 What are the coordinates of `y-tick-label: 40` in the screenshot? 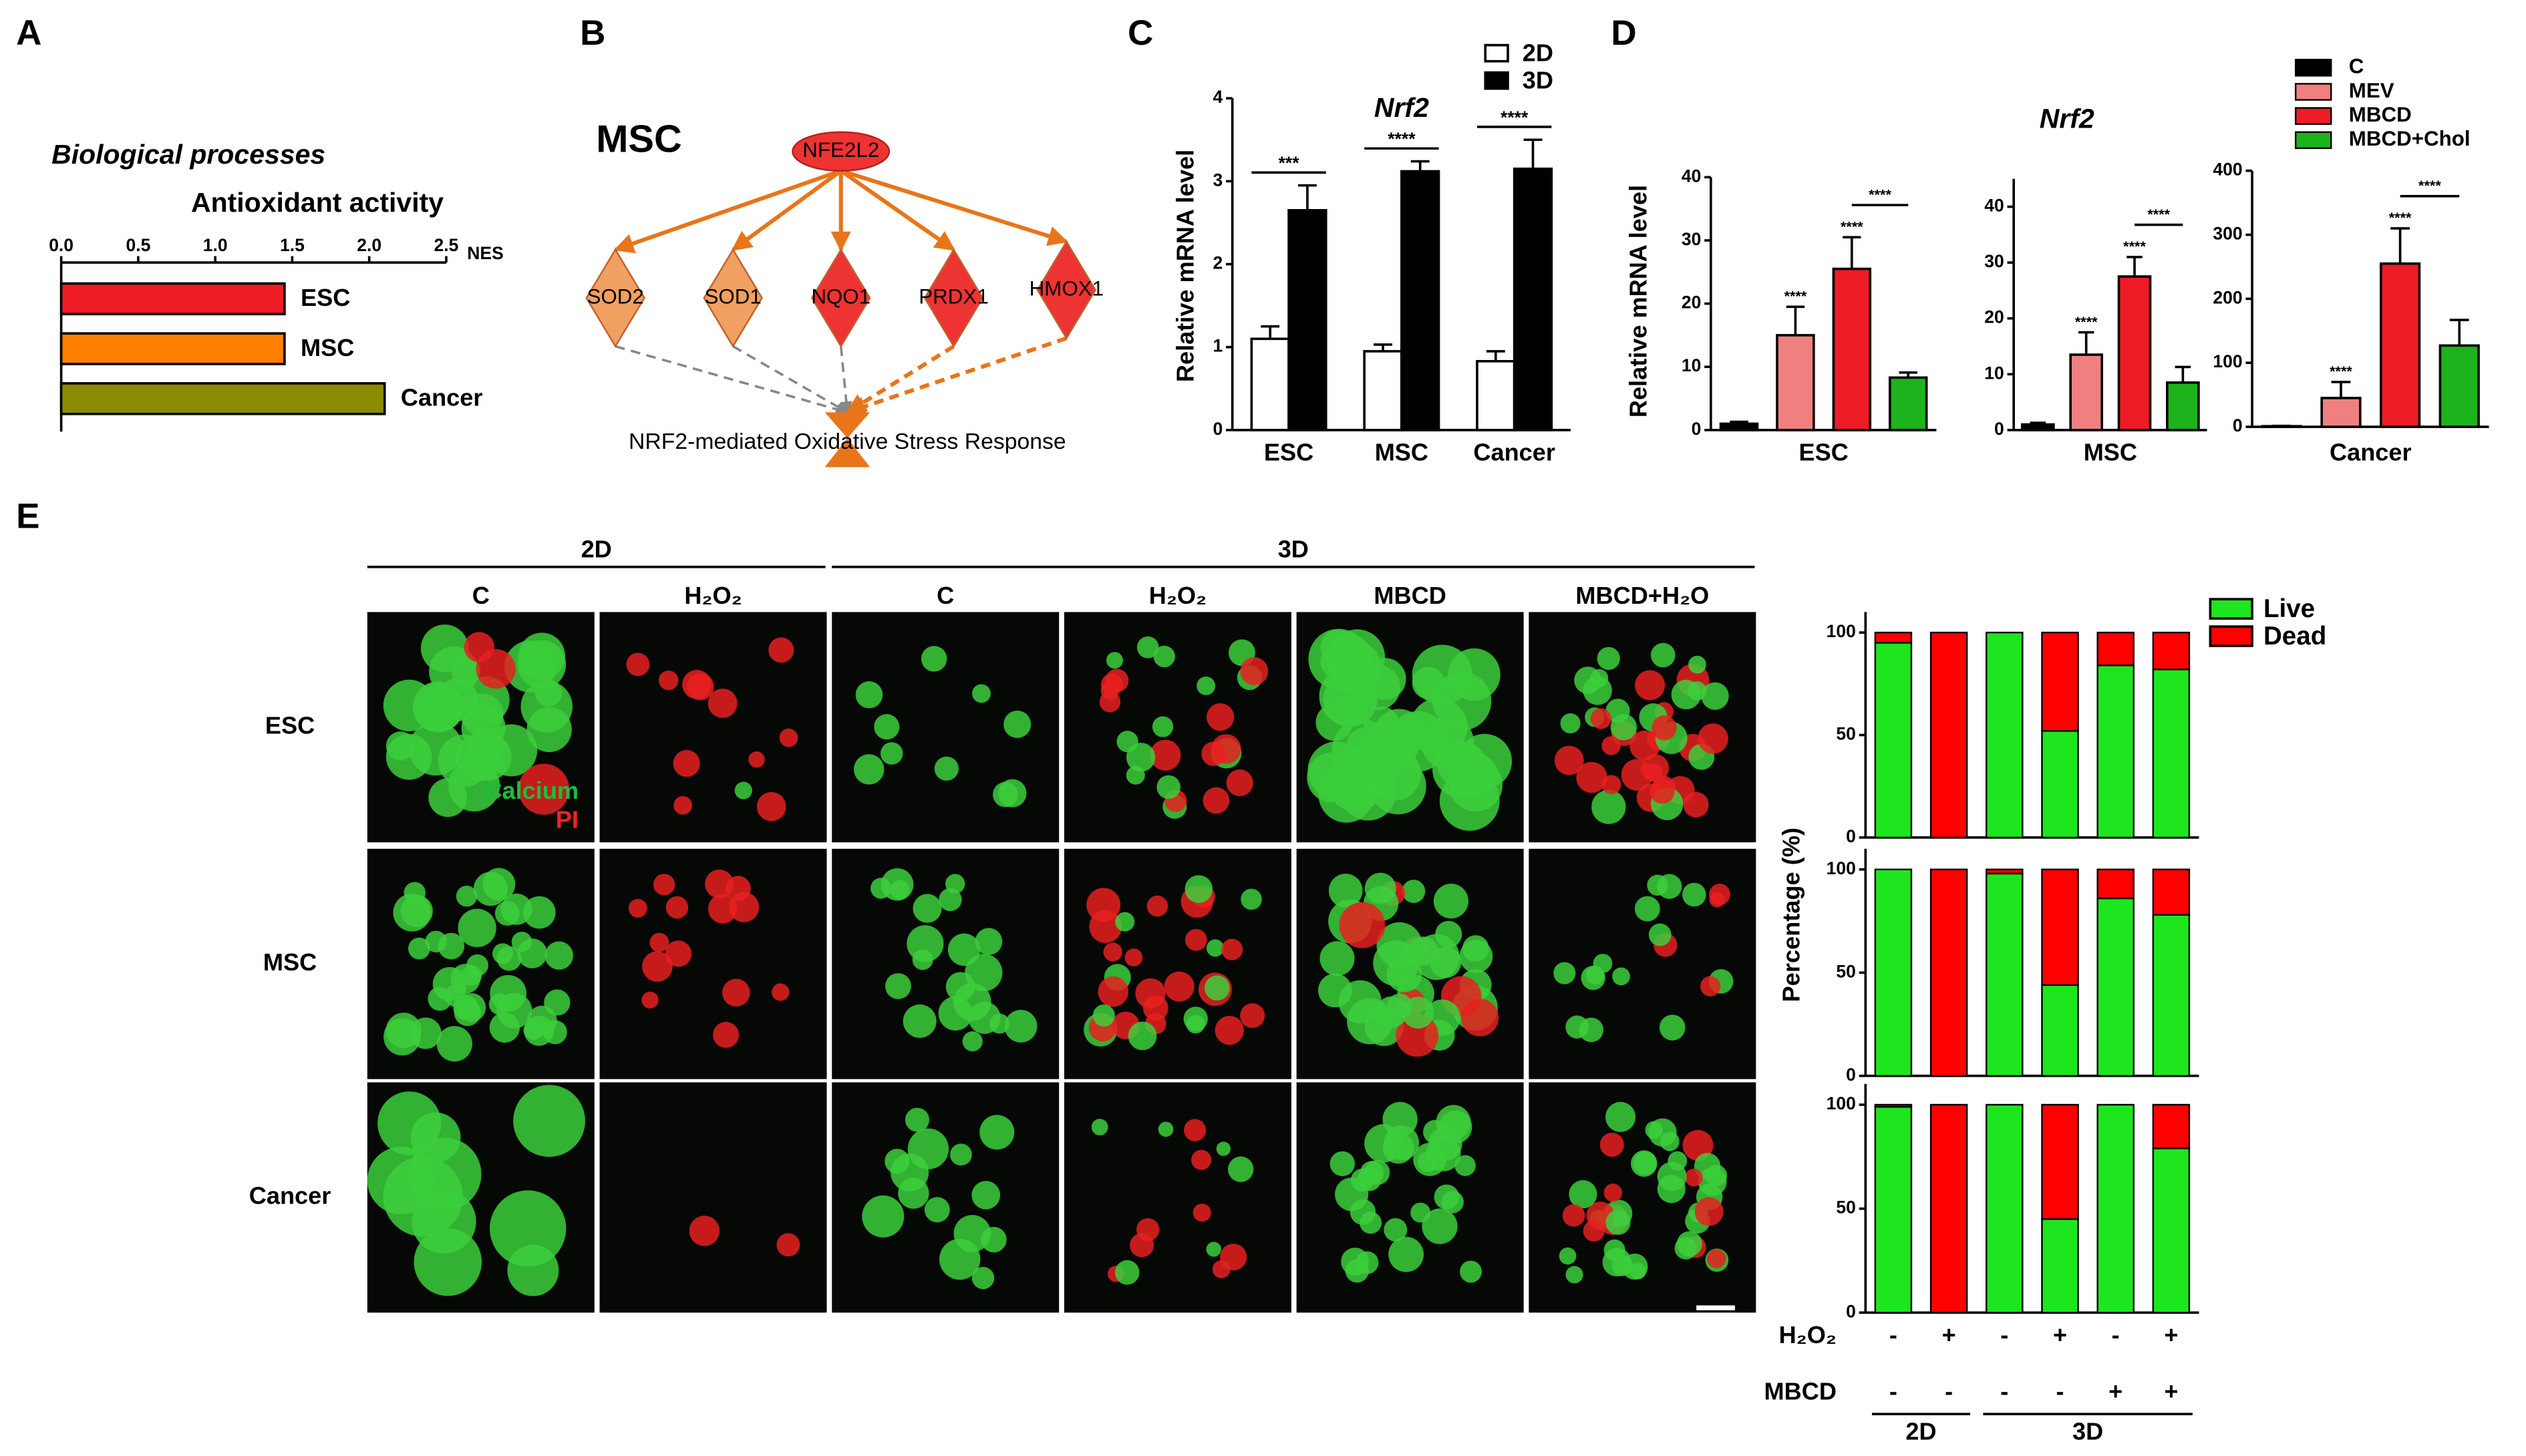 It's located at (1994, 206).